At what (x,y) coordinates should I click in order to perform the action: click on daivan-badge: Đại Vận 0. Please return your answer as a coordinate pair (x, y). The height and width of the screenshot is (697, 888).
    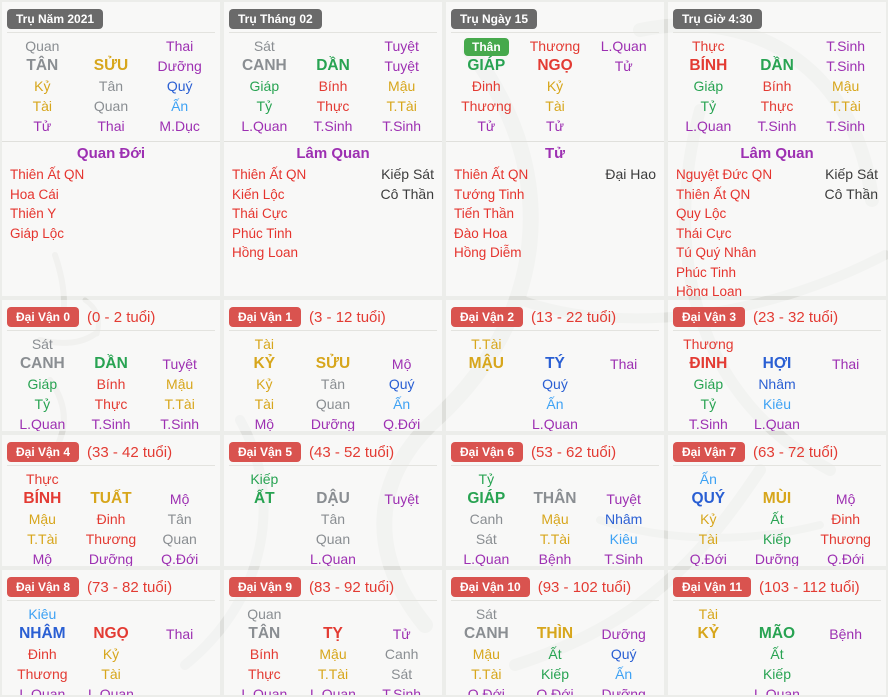
    Looking at the image, I should click on (43, 317).